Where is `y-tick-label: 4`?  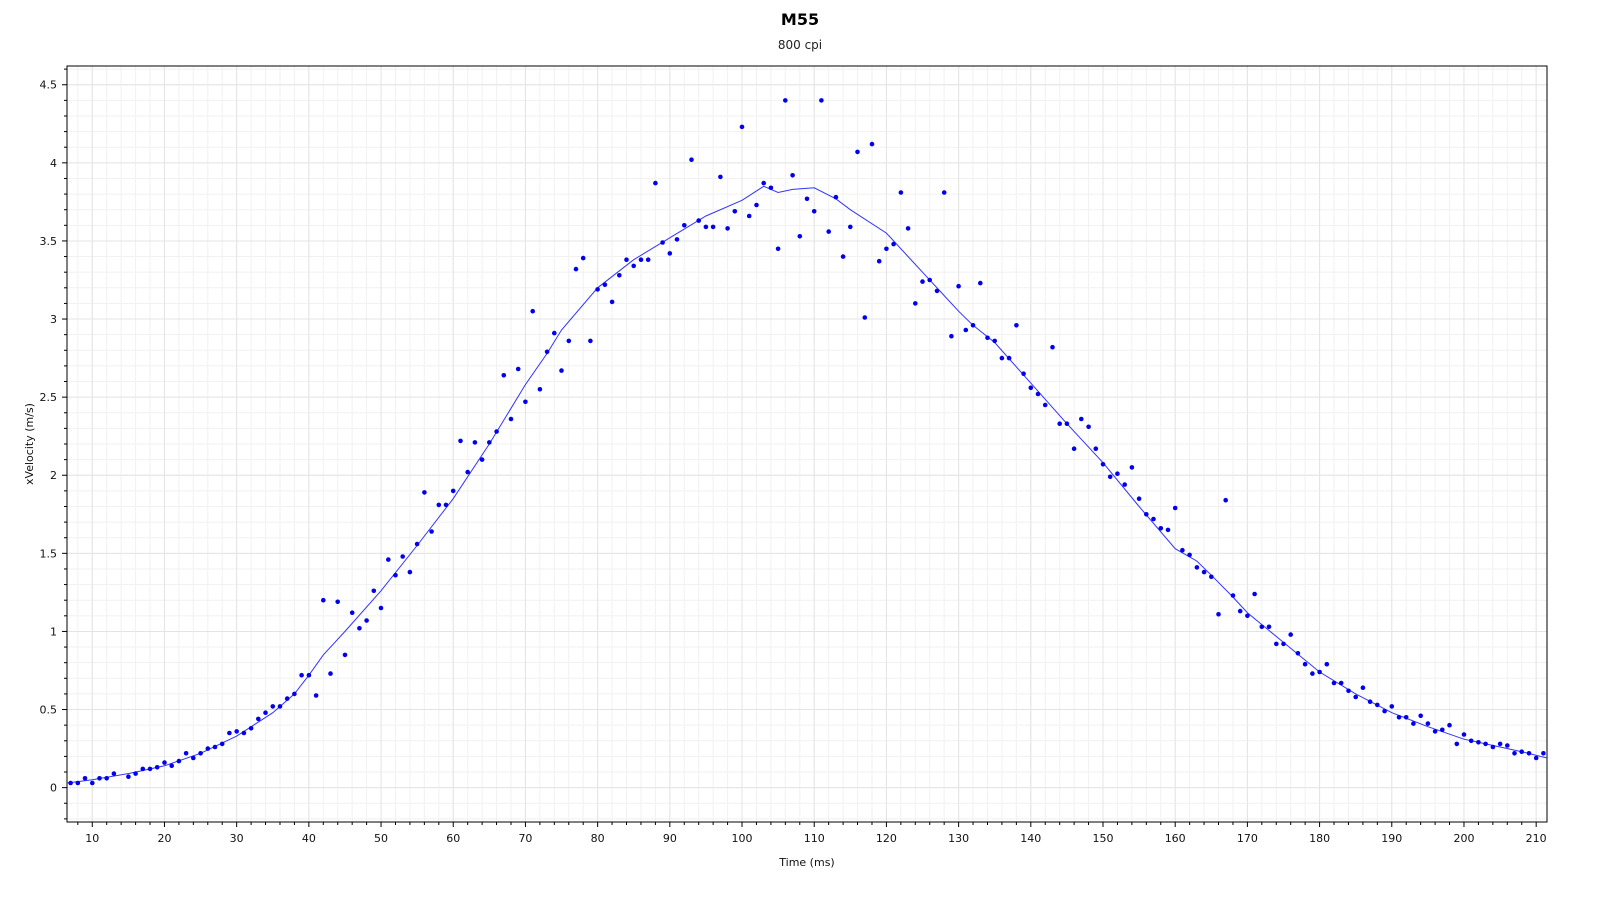 y-tick-label: 4 is located at coordinates (53, 163).